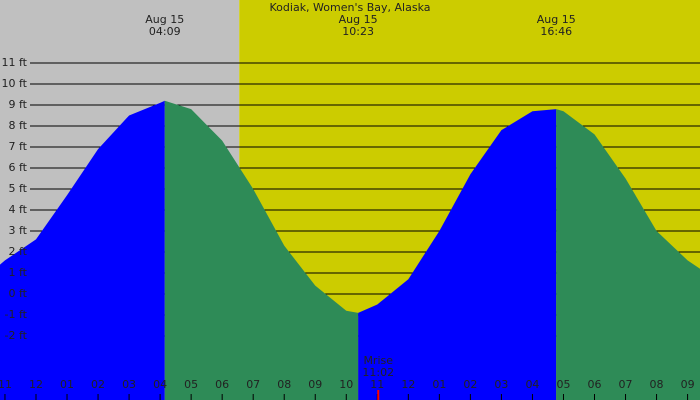 Image resolution: width=700 pixels, height=400 pixels. Describe the element at coordinates (16, 314) in the screenshot. I see `y-tick-label: -1 ft` at that location.